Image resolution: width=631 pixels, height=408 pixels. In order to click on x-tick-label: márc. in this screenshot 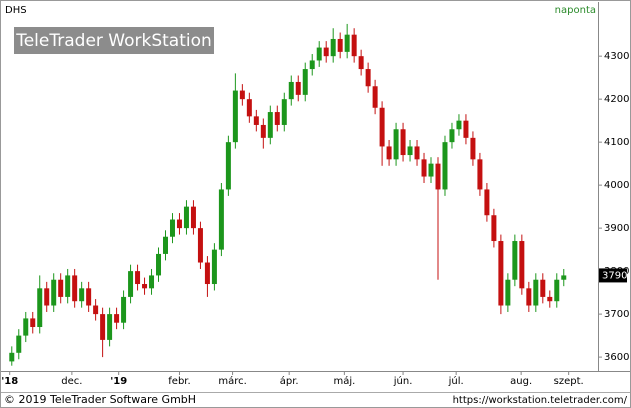, I will do `click(232, 381)`.